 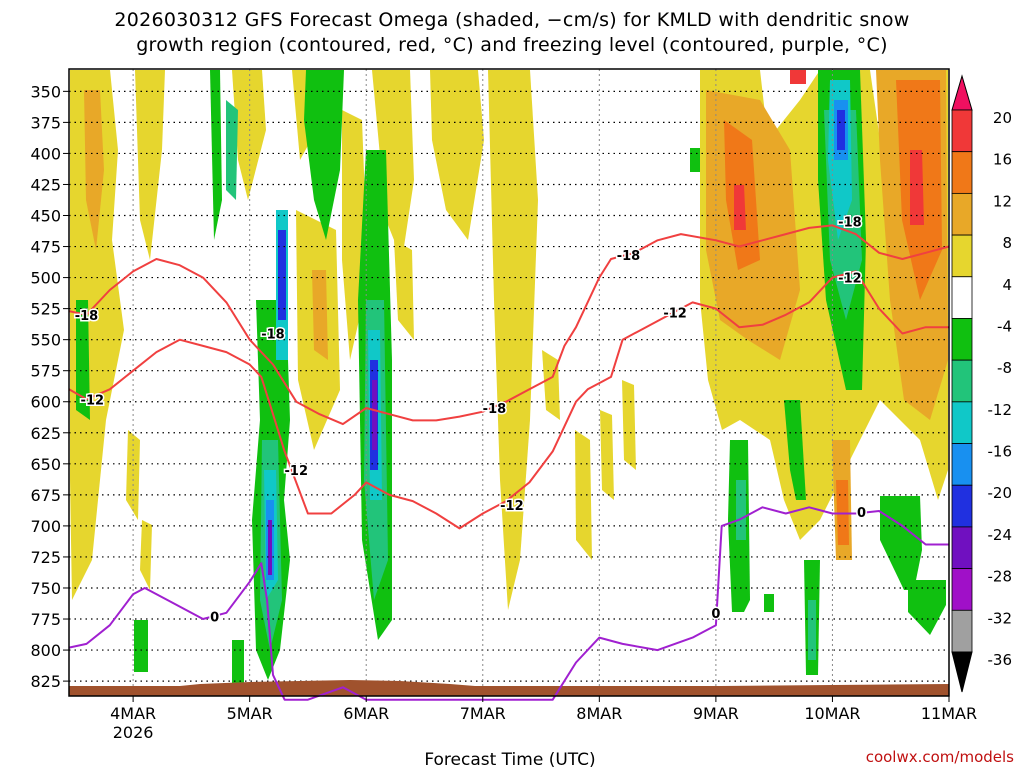 What do you see at coordinates (1002, 201) in the screenshot?
I see `colorbar-label: 12` at bounding box center [1002, 201].